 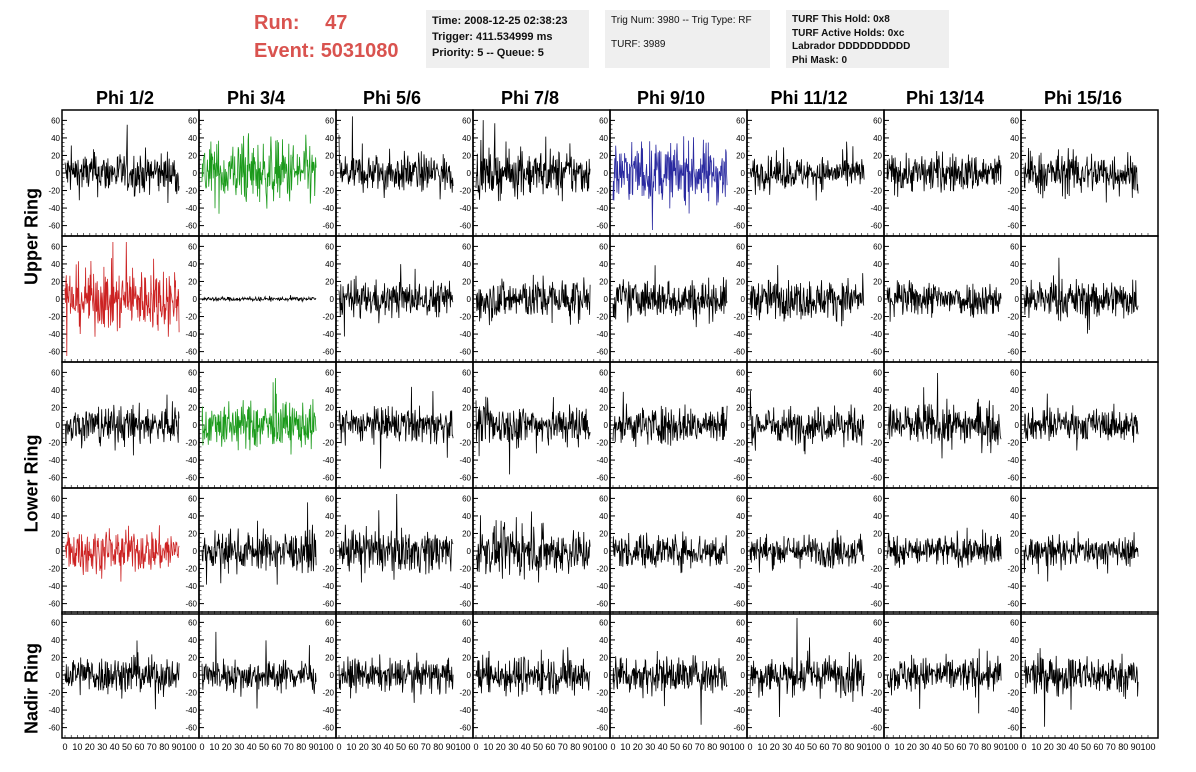 I want to click on phi-label-5: Phi 9/10, so click(x=671, y=98).